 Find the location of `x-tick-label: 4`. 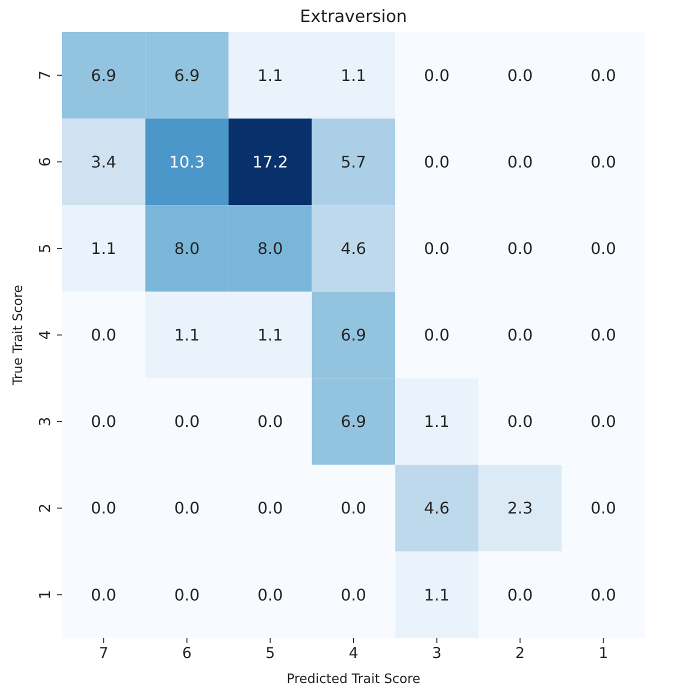

x-tick-label: 4 is located at coordinates (353, 653).